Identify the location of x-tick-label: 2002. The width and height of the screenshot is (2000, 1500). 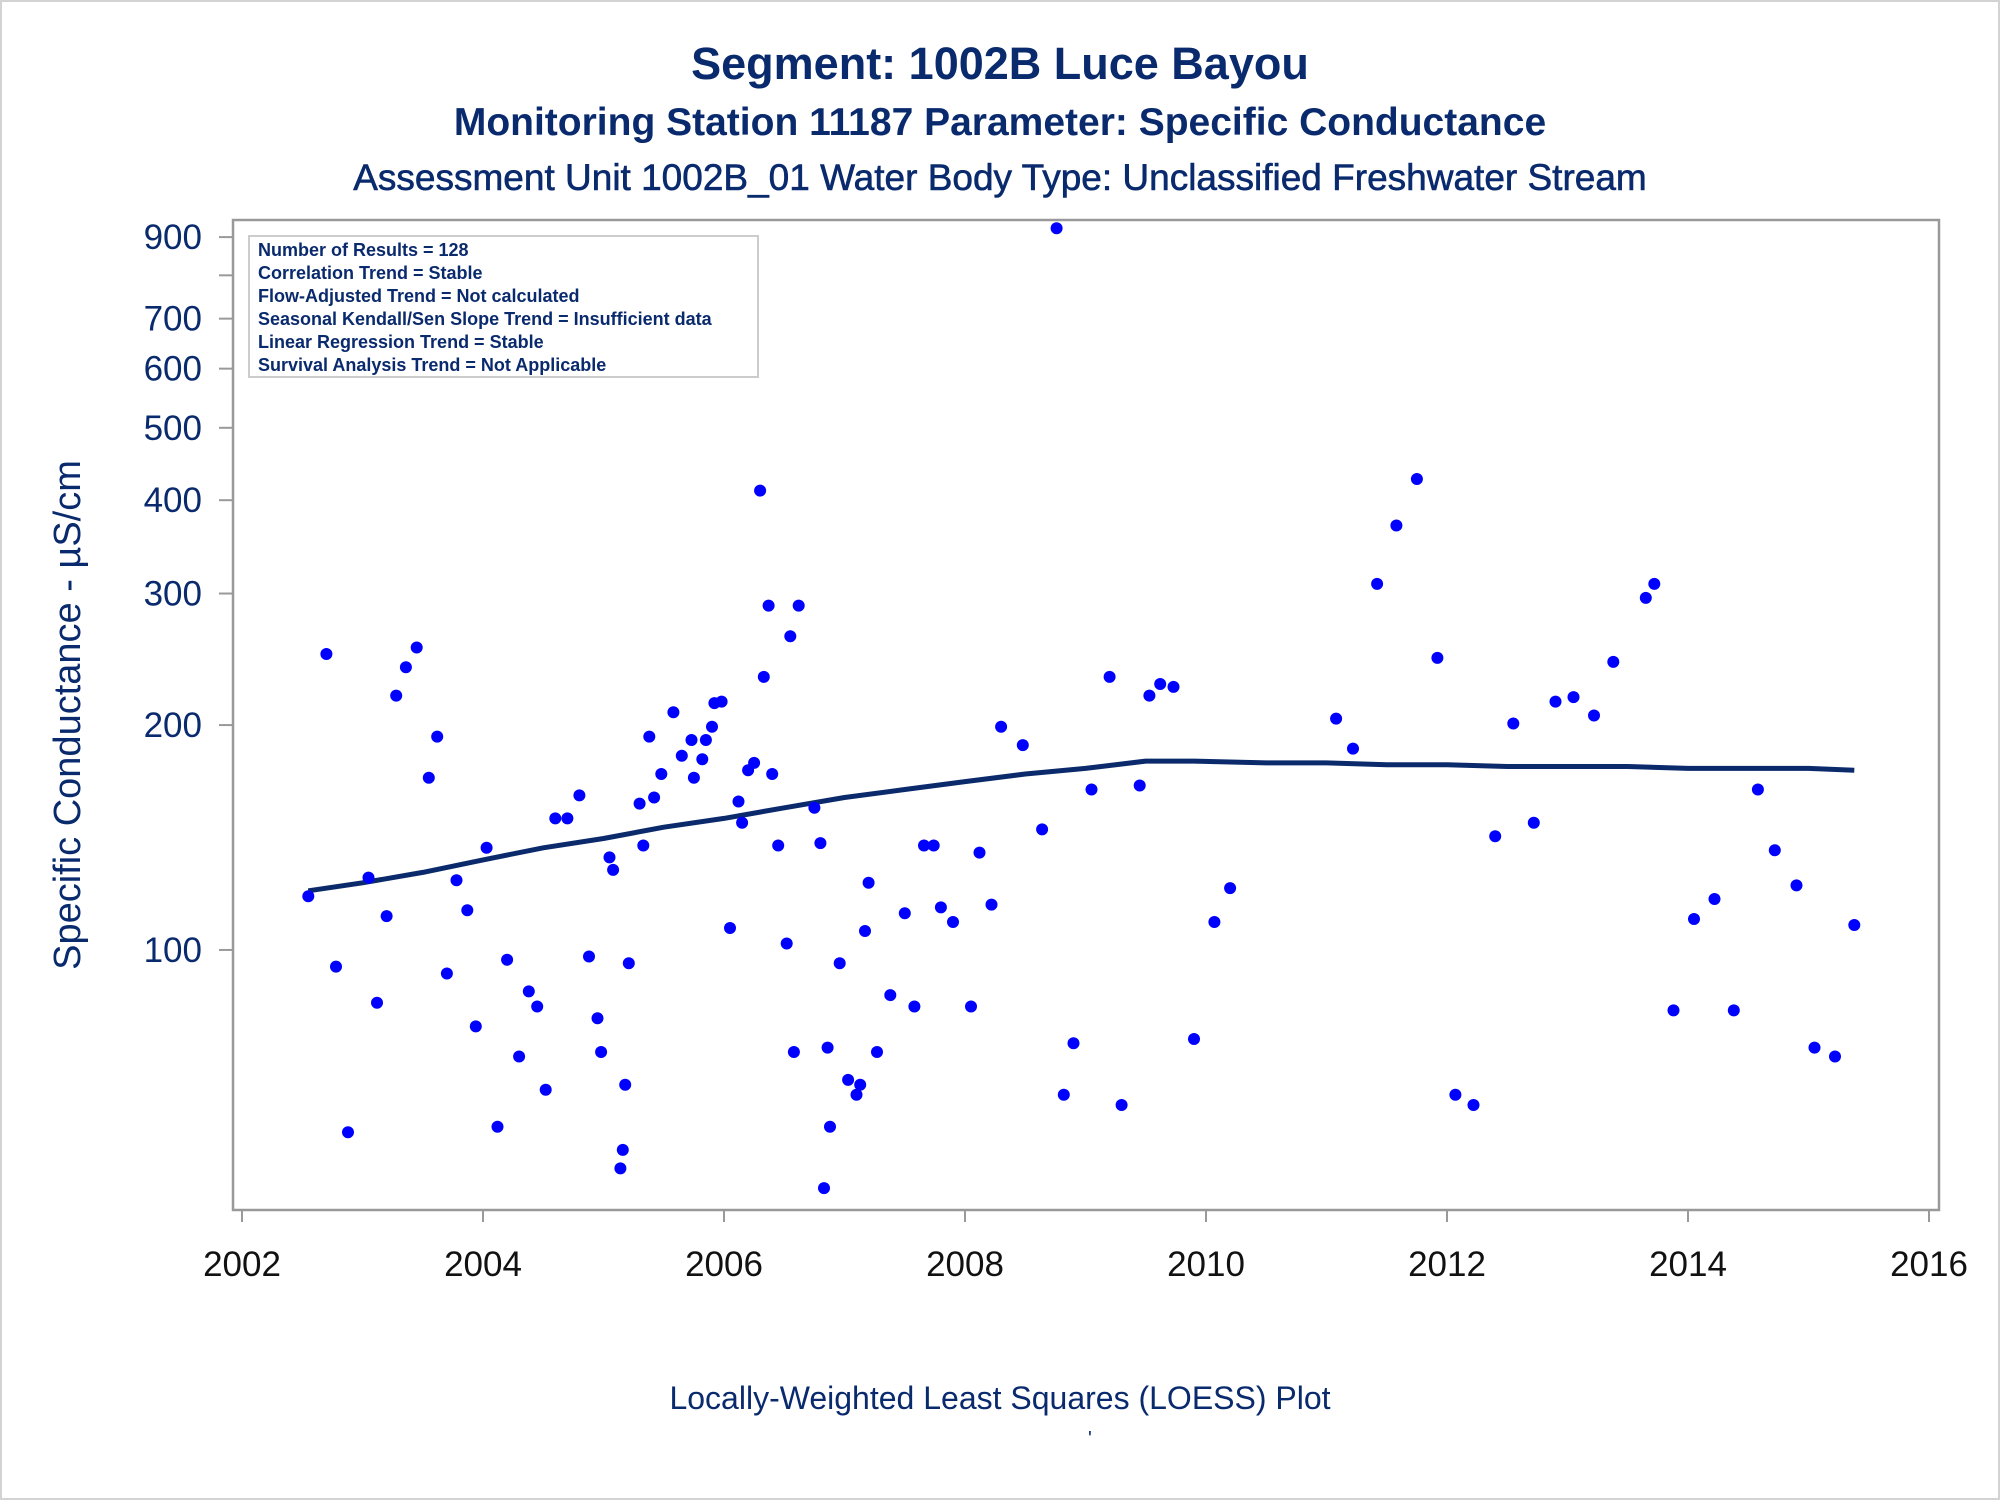
(242, 1264).